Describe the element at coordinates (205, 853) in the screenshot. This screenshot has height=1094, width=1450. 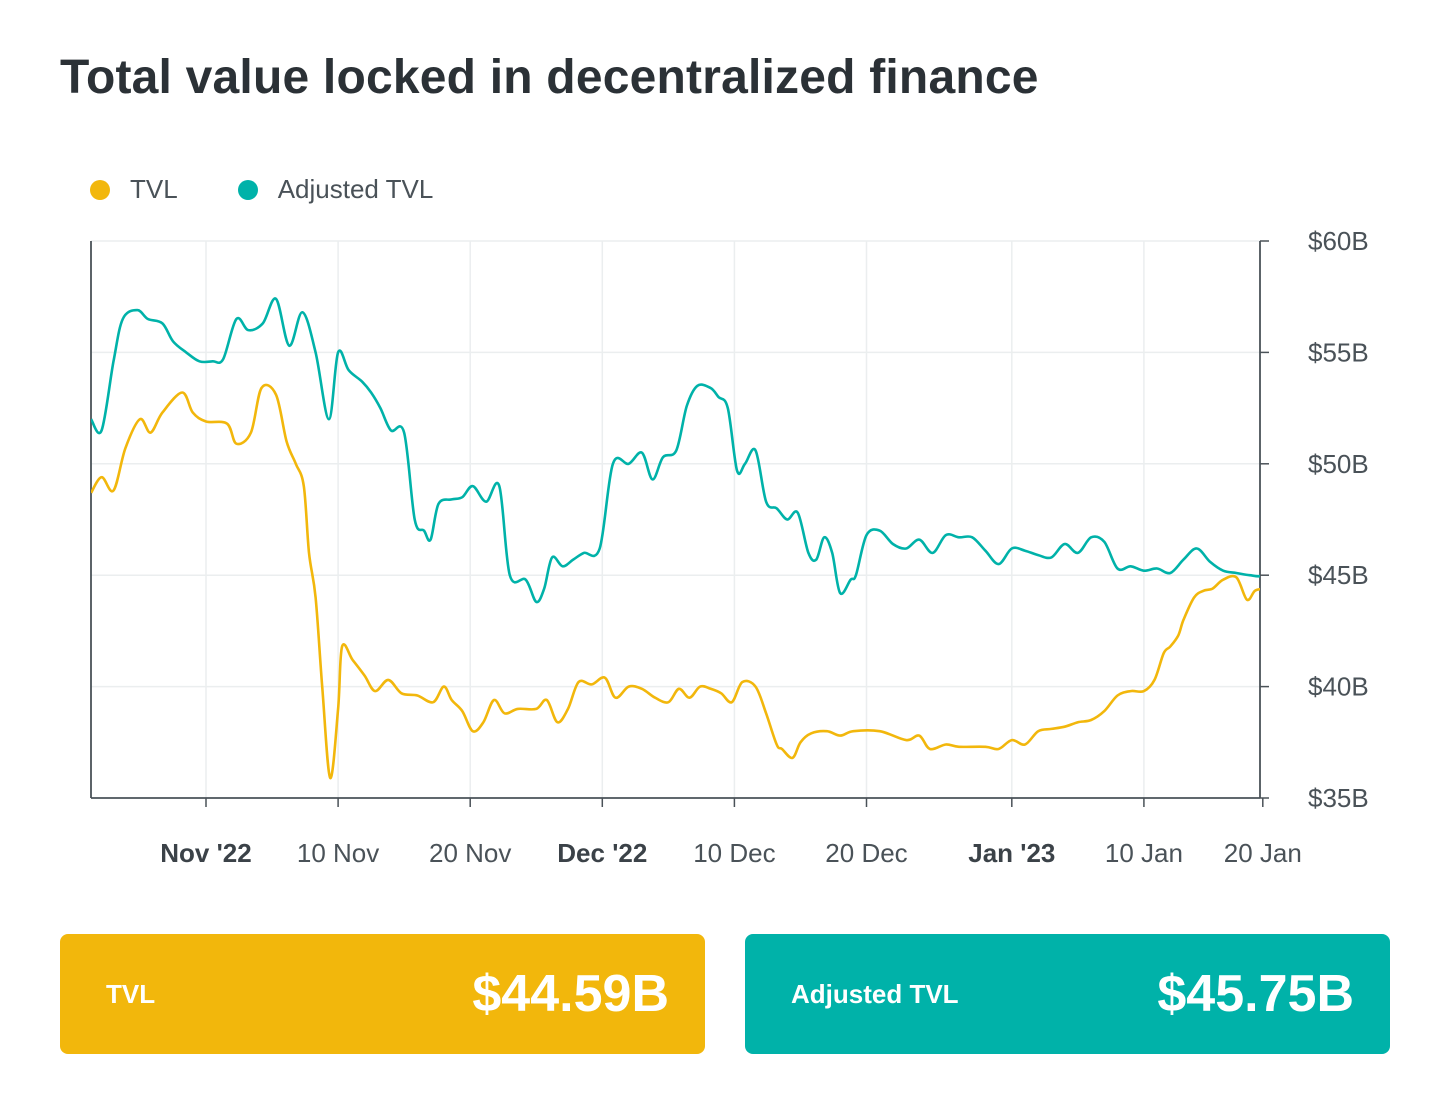
I see `x-tick-label: Nov '22` at that location.